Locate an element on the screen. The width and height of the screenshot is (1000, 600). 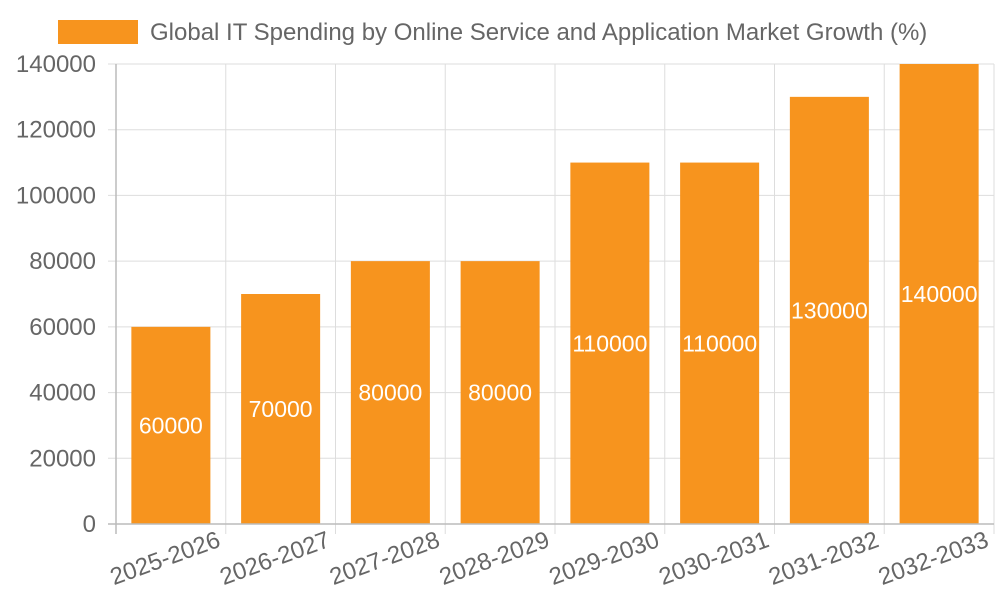
data-label: 140000 is located at coordinates (939, 294).